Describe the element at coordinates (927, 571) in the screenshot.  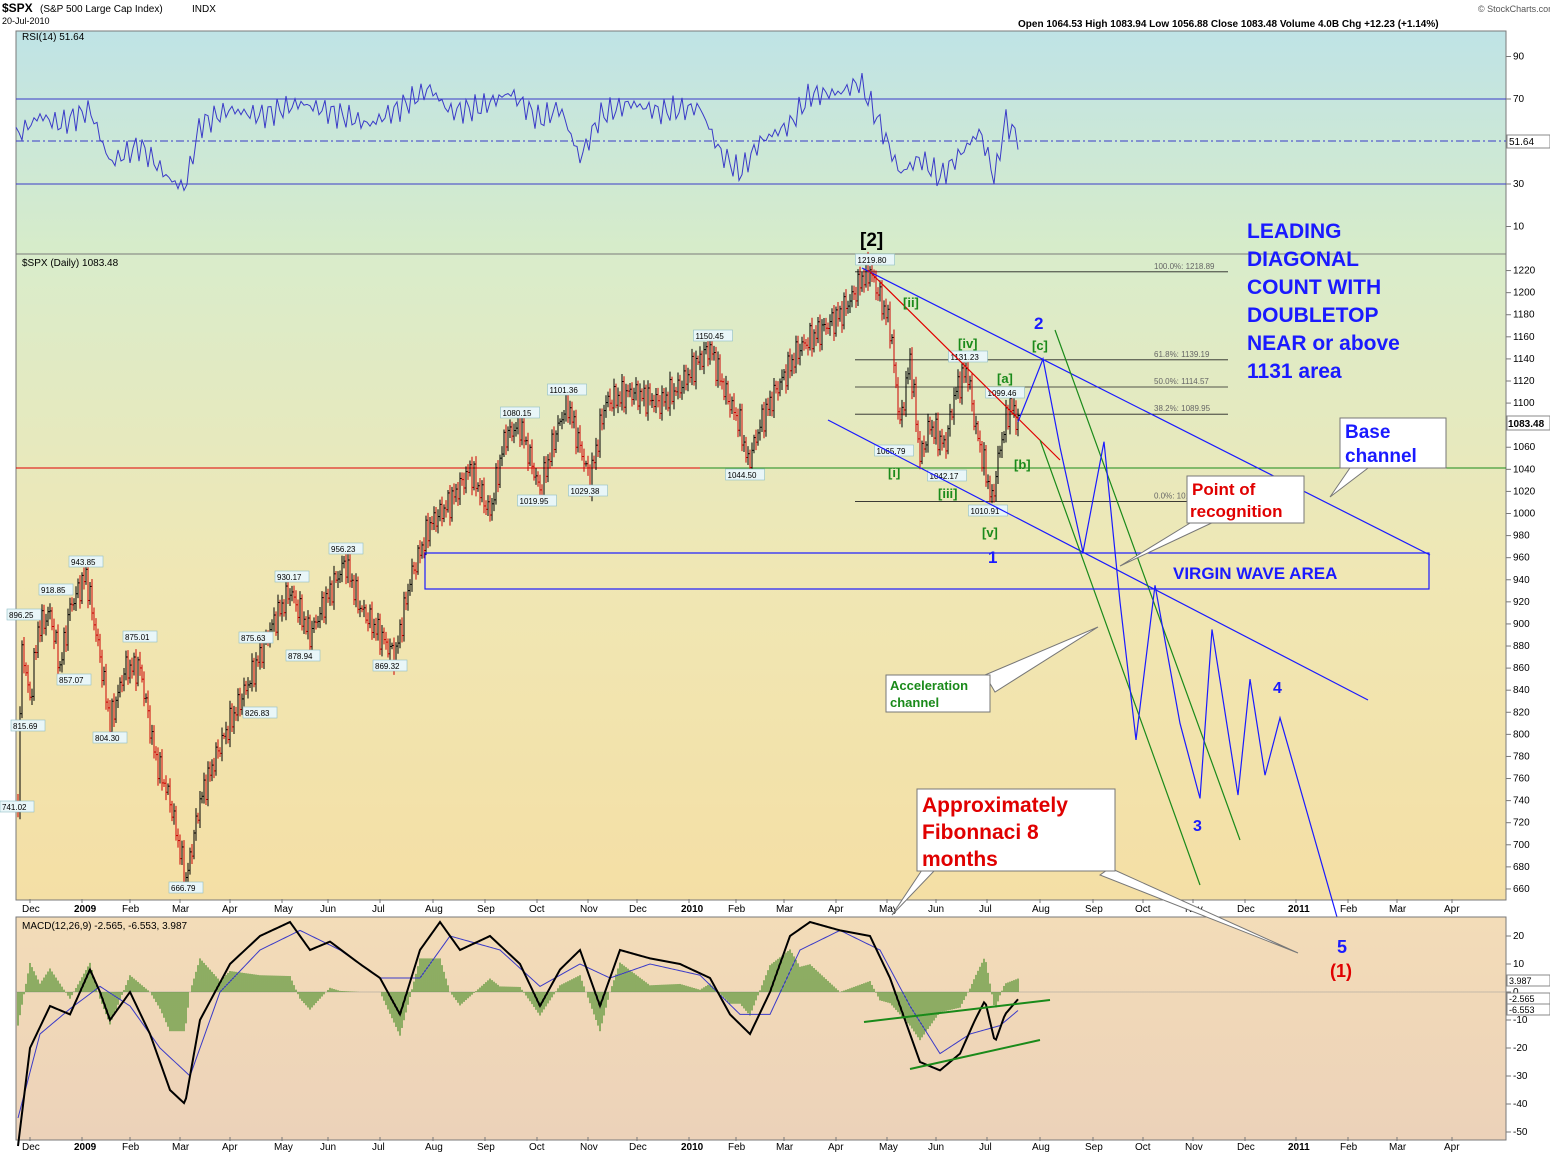
I see `virgin-wave-area-box` at that location.